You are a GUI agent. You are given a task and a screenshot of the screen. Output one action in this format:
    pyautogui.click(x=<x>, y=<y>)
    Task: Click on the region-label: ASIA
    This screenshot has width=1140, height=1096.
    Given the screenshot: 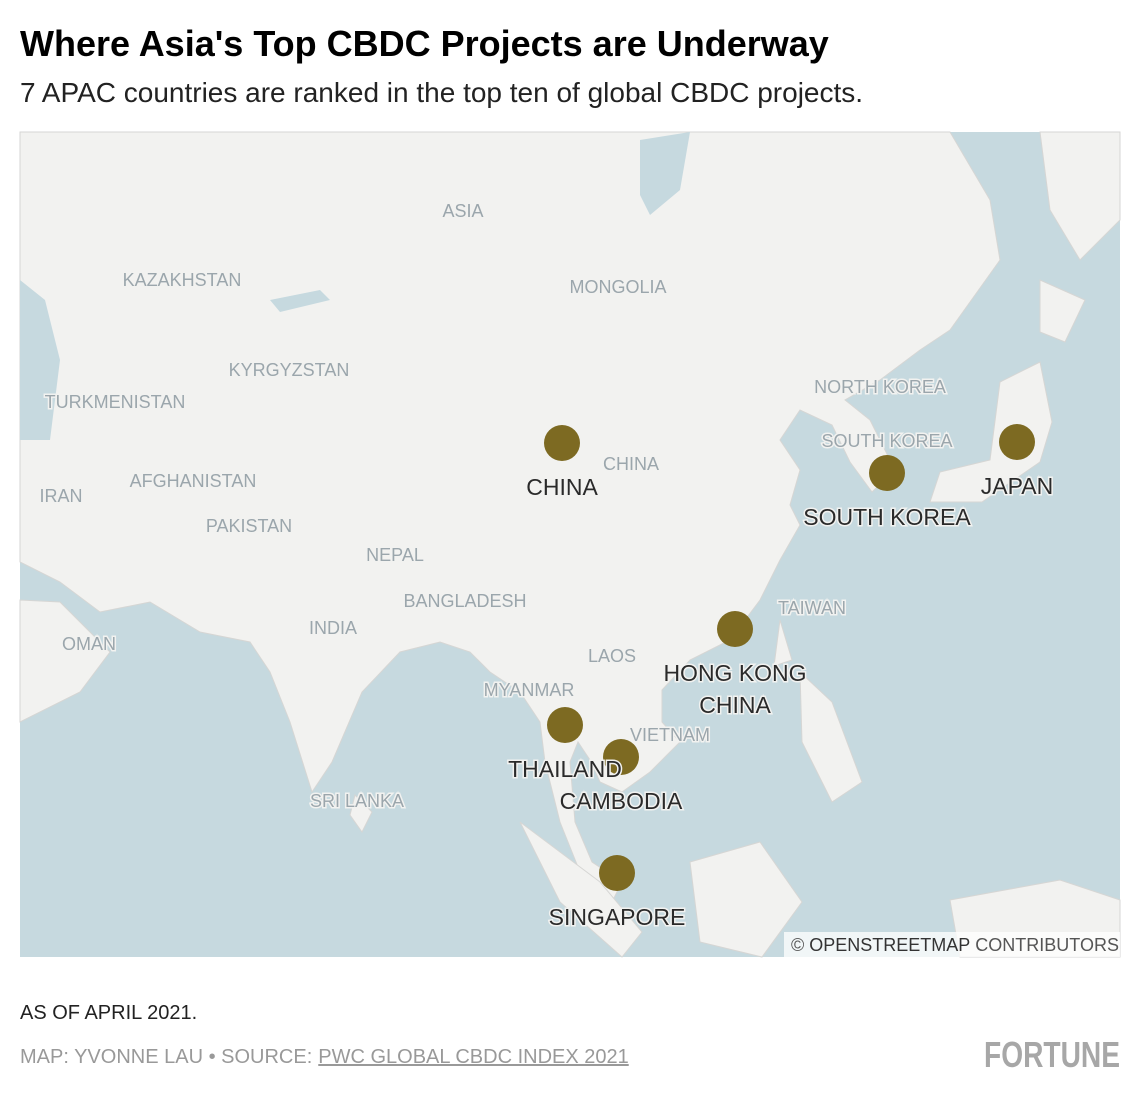 What is the action you would take?
    pyautogui.click(x=462, y=211)
    